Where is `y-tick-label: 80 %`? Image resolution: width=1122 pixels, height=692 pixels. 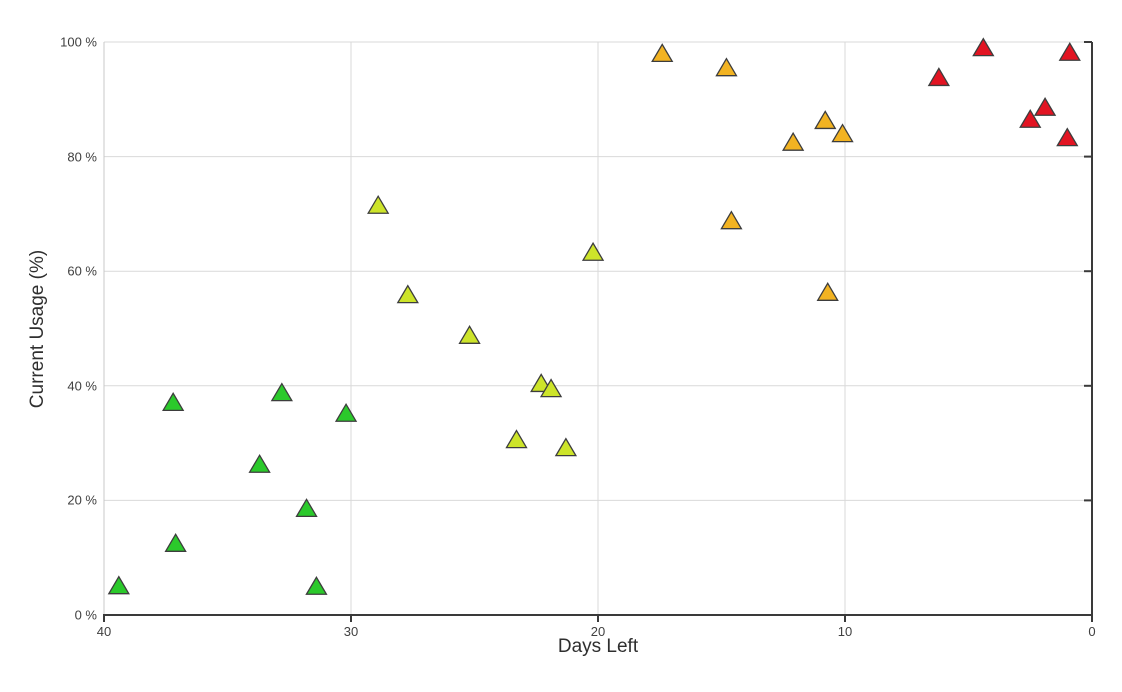 y-tick-label: 80 % is located at coordinates (82, 157).